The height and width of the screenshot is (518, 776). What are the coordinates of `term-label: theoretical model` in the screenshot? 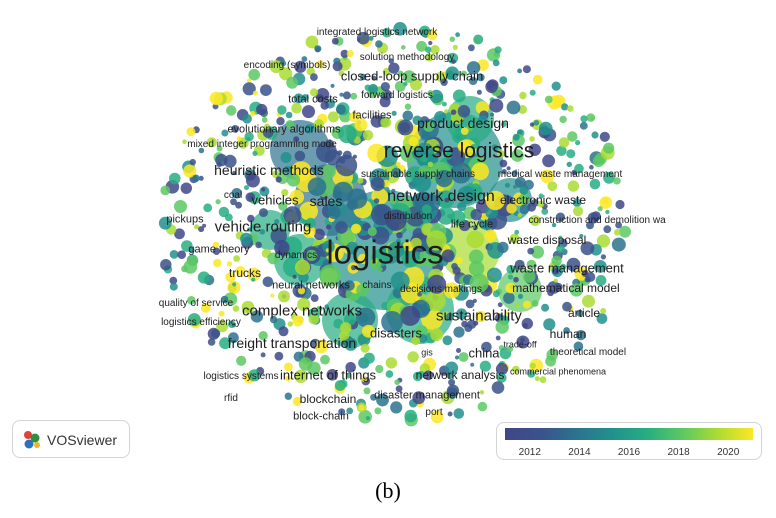 It's located at (588, 352).